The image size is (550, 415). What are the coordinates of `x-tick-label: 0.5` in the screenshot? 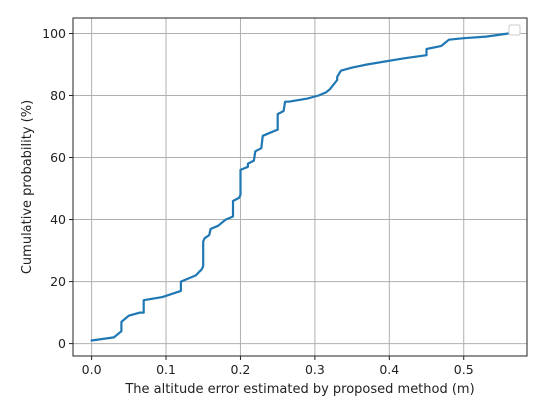 It's located at (464, 369).